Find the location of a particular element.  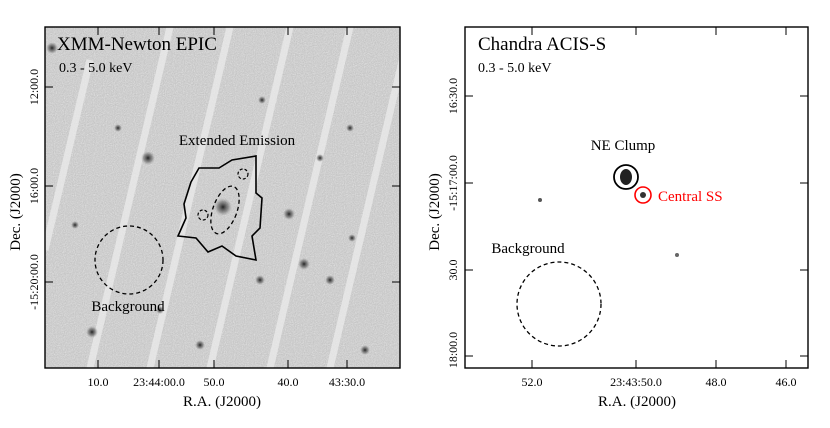

central-ss-region is located at coordinates (643, 195).